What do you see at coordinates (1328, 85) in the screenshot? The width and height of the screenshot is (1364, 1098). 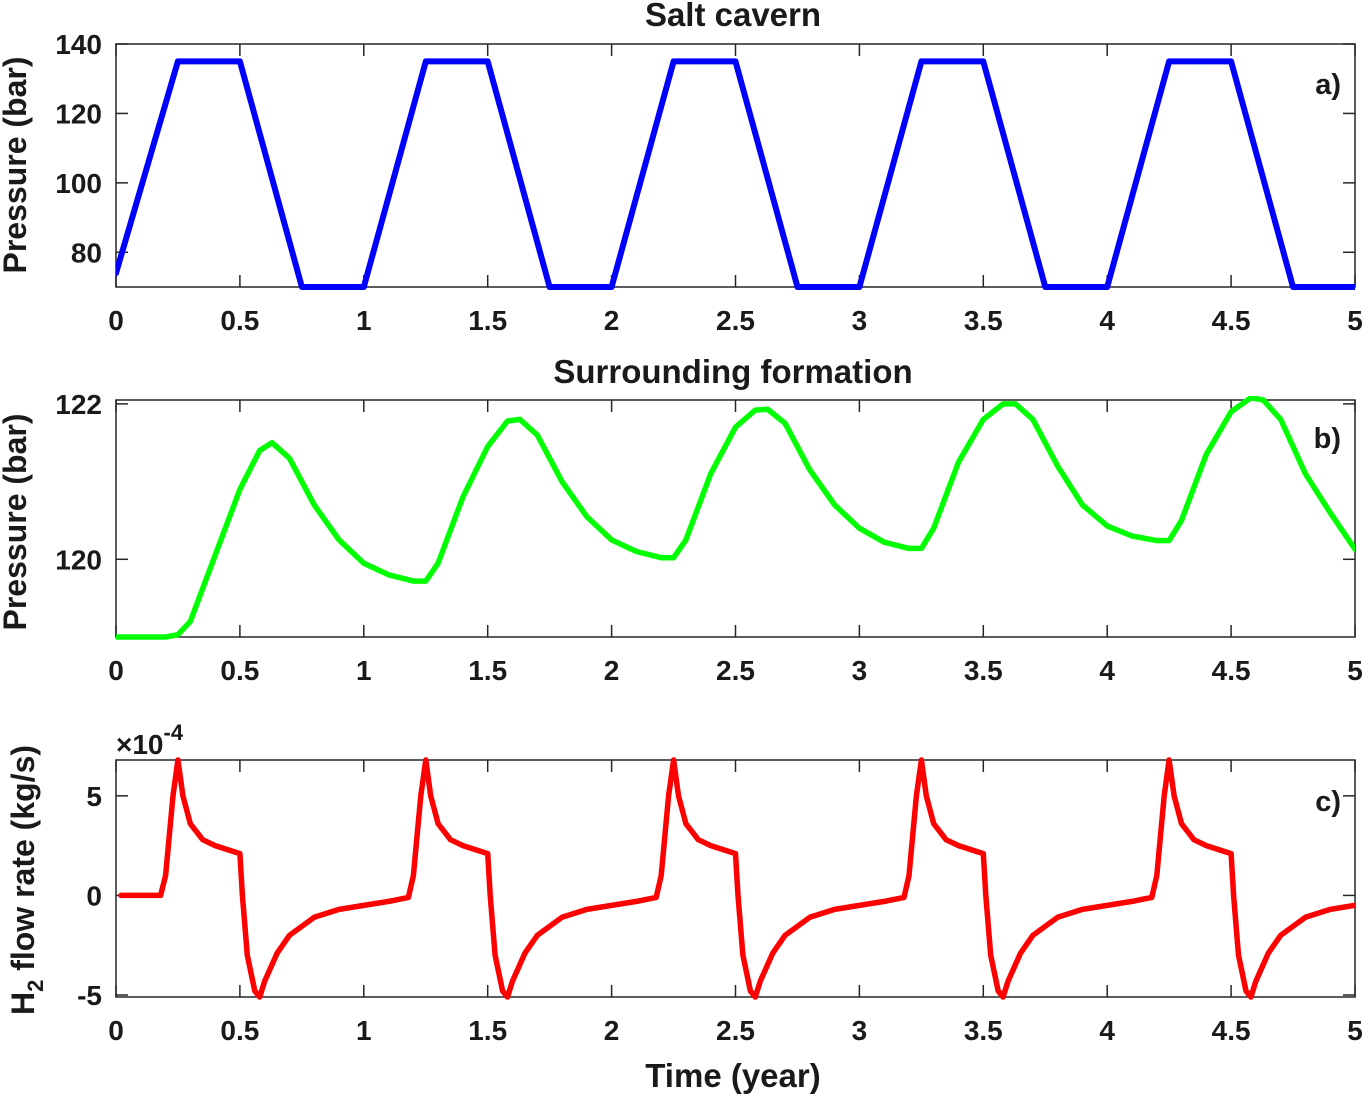 I see `panel-a-label: a)` at bounding box center [1328, 85].